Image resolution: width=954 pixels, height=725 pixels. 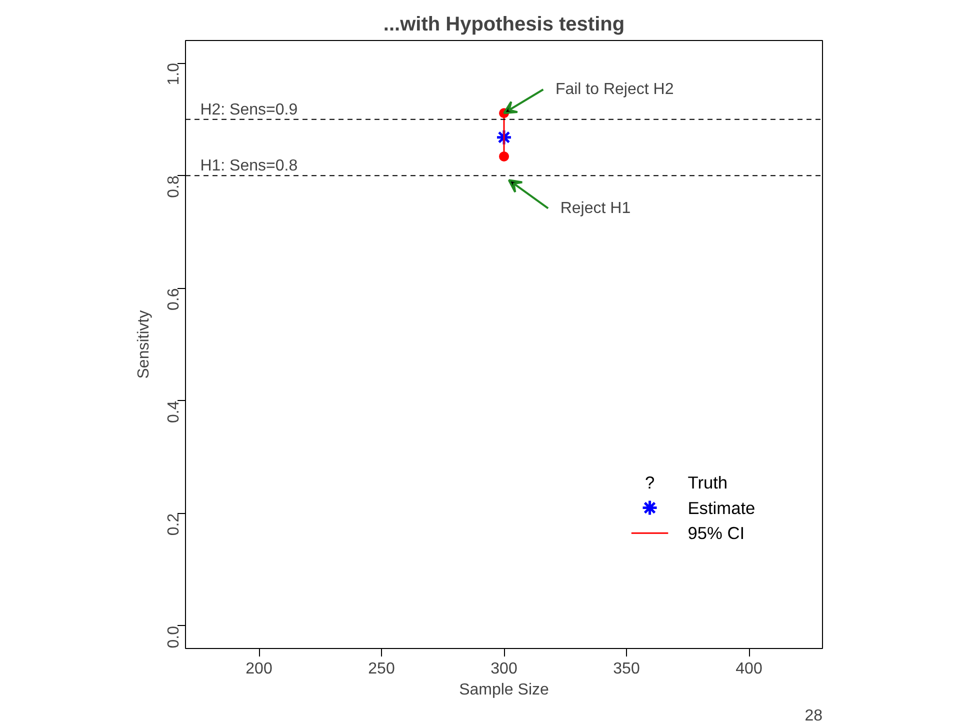 I want to click on y-tick-label: 0.2, so click(x=174, y=524).